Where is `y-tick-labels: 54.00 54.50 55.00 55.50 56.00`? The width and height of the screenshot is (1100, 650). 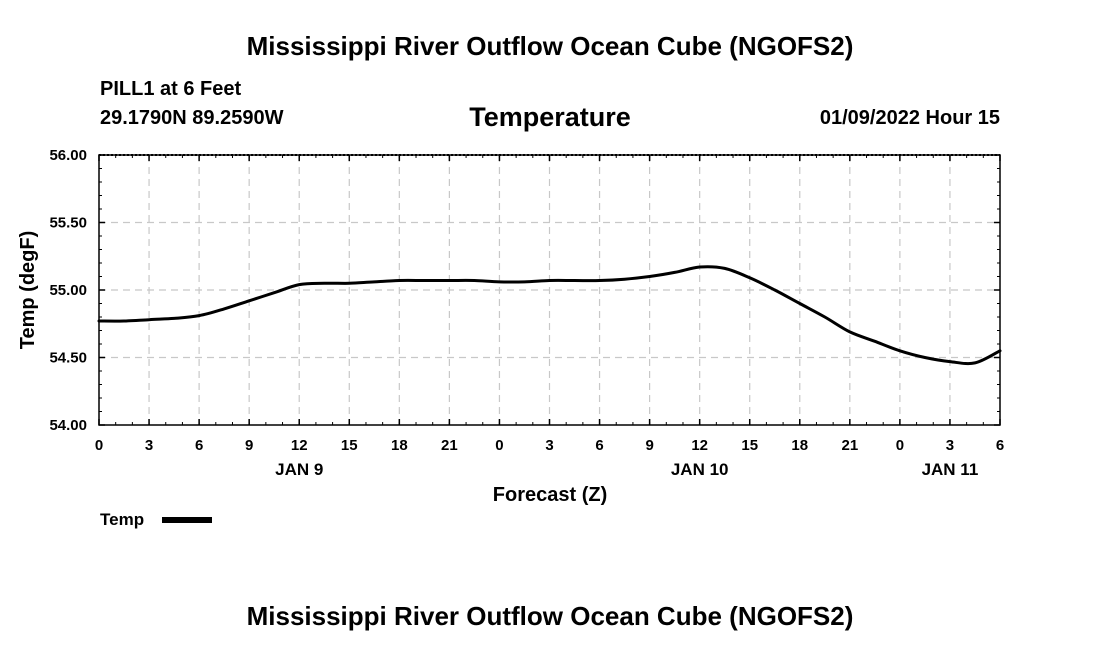
y-tick-labels: 54.00 54.50 55.00 55.50 56.00 is located at coordinates (68, 290).